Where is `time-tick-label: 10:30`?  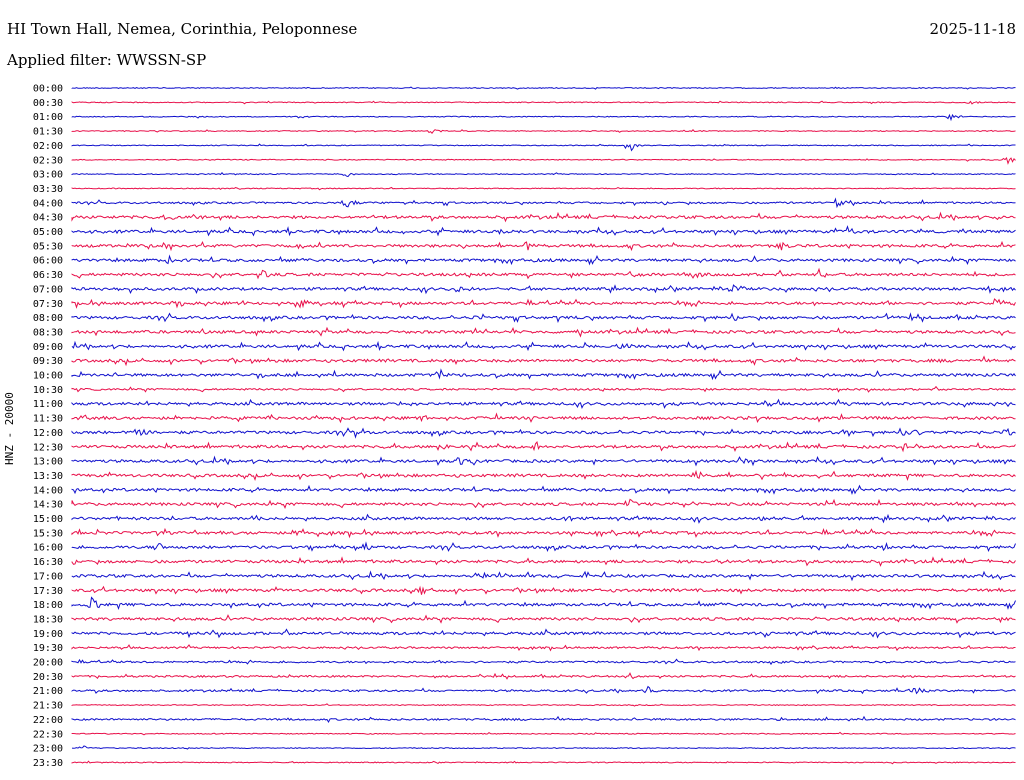 time-tick-label: 10:30 is located at coordinates (48, 390).